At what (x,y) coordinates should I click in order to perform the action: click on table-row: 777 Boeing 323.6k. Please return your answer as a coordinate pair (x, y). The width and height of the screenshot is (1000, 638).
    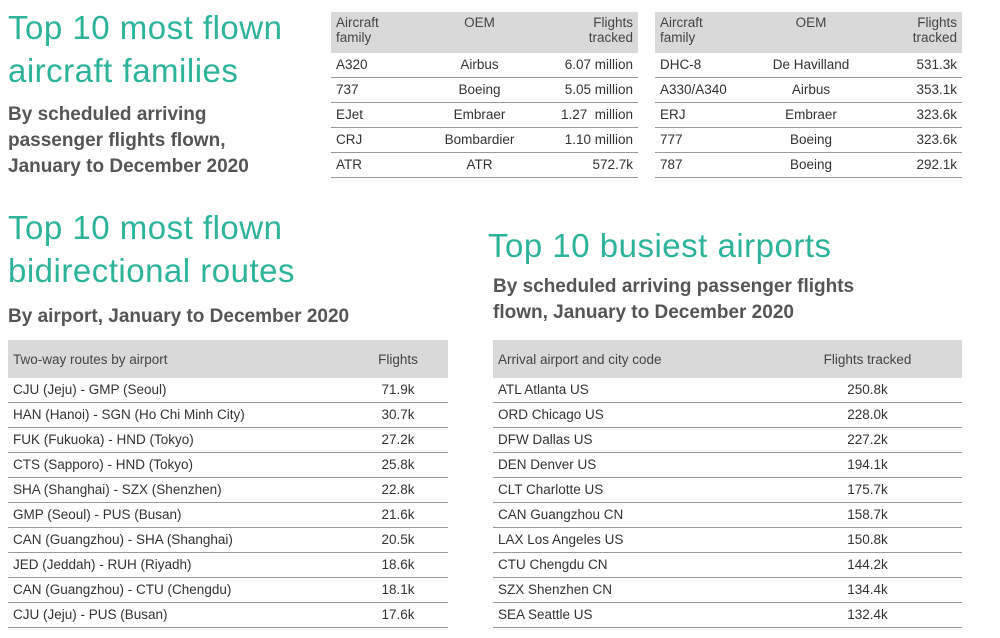
    Looking at the image, I should click on (808, 140).